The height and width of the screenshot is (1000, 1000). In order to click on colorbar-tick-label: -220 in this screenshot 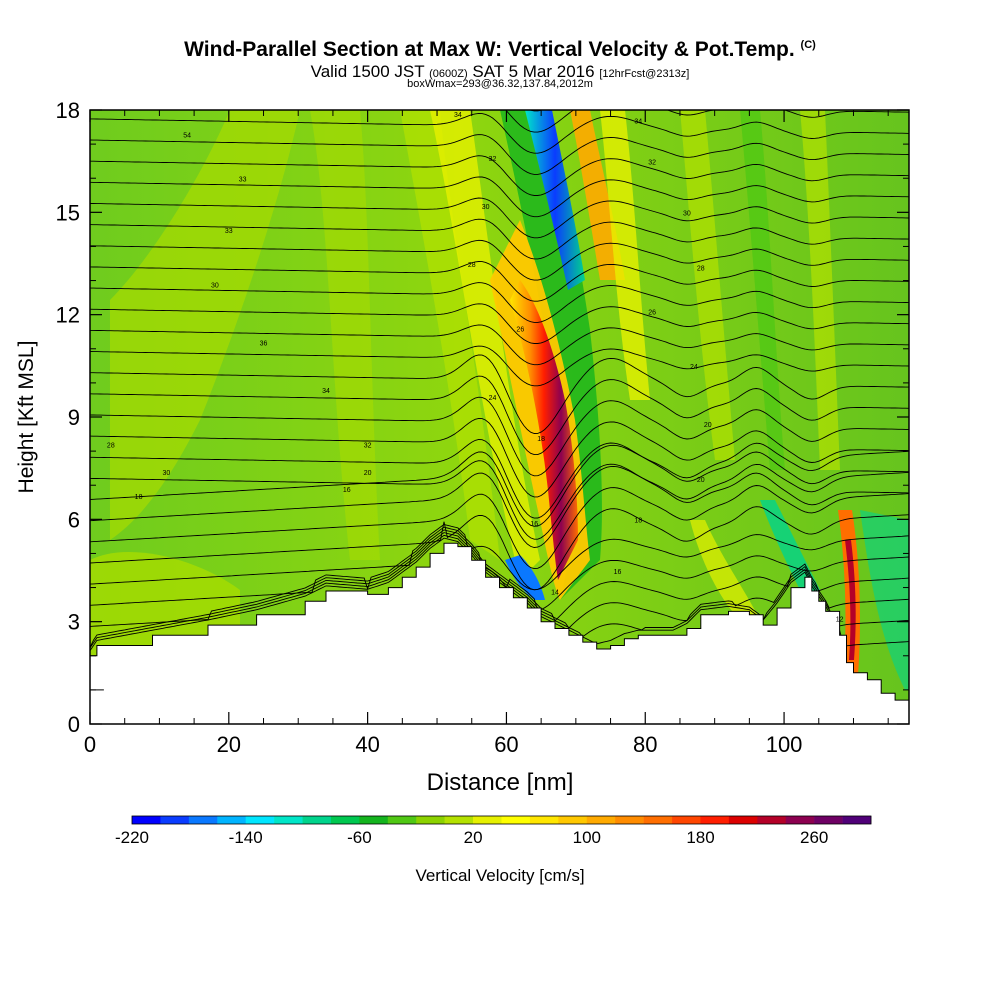, I will do `click(132, 837)`.